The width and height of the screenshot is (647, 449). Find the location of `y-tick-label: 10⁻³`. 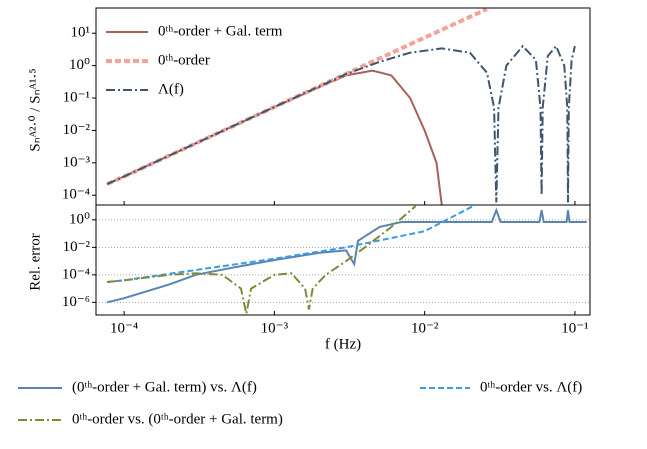

y-tick-label: 10⁻³ is located at coordinates (77, 162).